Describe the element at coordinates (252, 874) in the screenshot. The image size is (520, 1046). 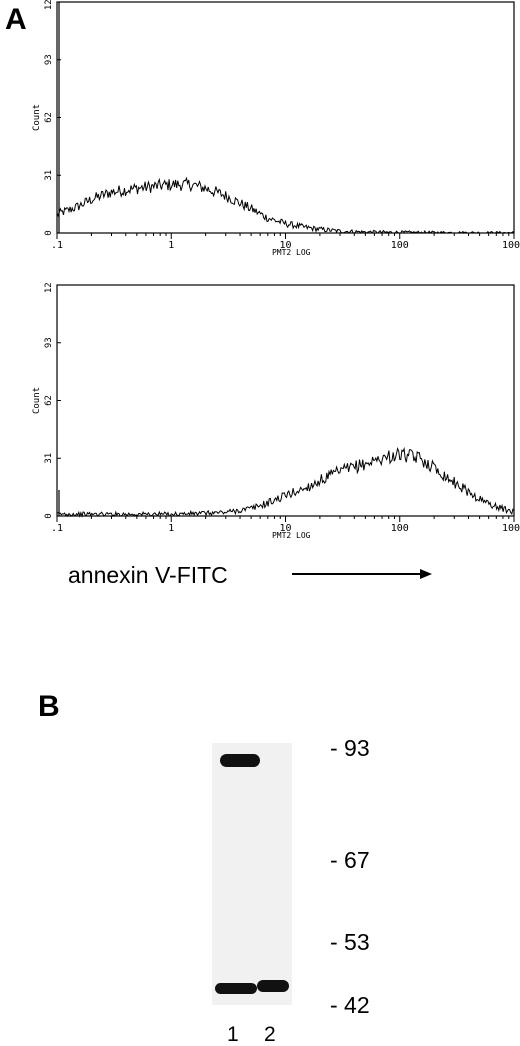
I see `western-blot` at that location.